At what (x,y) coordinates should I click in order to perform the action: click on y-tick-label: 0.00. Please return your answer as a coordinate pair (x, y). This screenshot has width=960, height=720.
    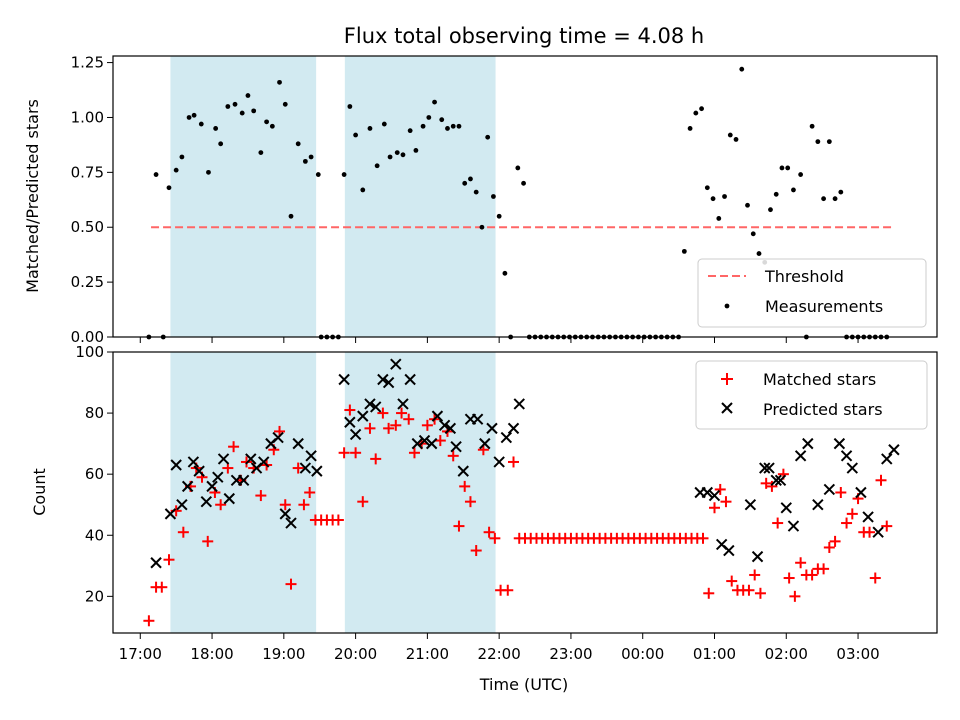
    Looking at the image, I should click on (87, 337).